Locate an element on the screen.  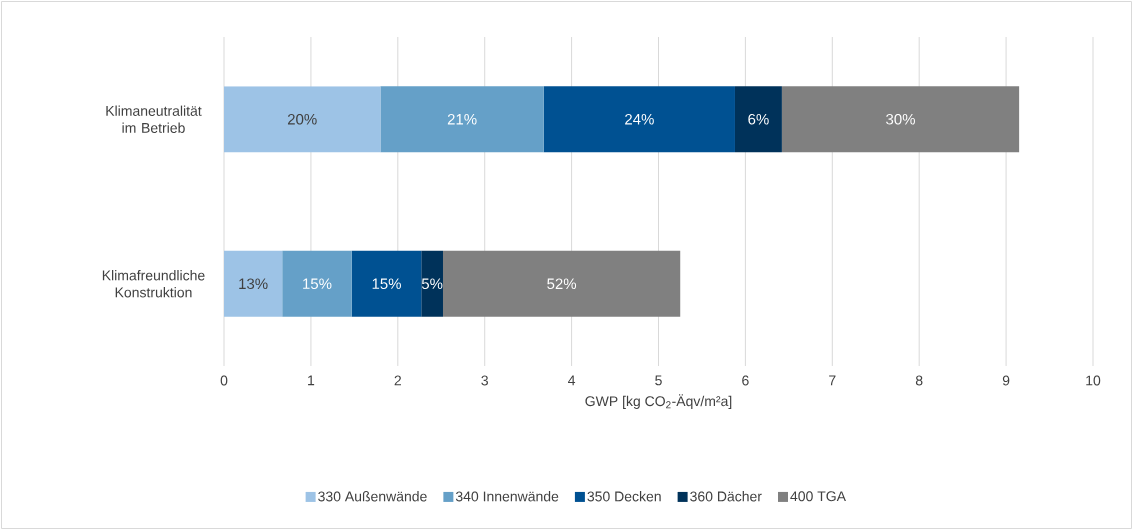
x-tick-label: 8 is located at coordinates (919, 380).